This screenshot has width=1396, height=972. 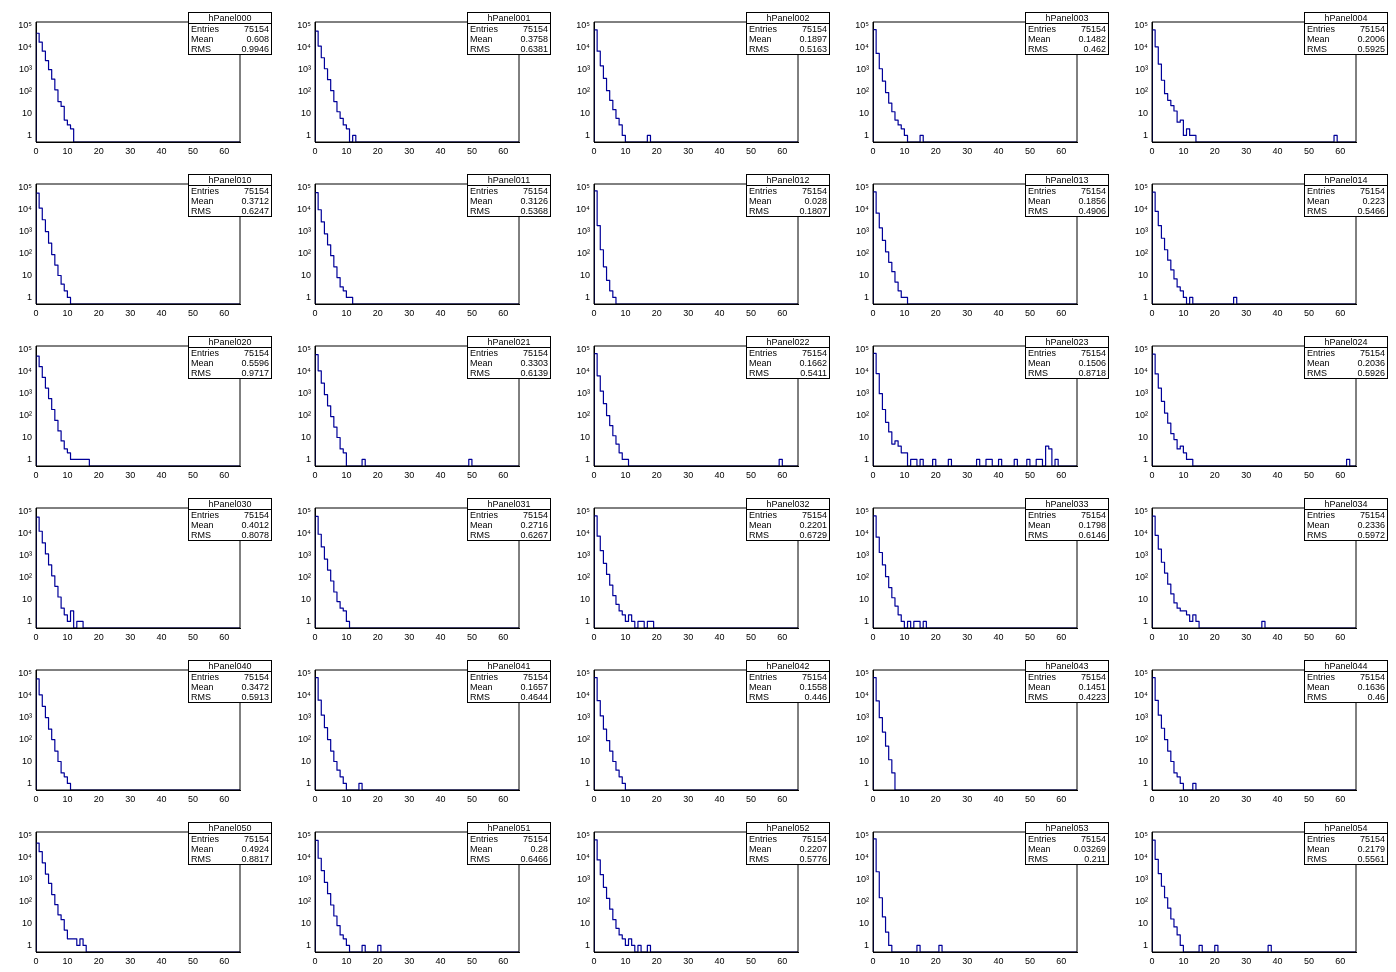 What do you see at coordinates (788, 201) in the screenshot?
I see `text: Mean 0.028` at bounding box center [788, 201].